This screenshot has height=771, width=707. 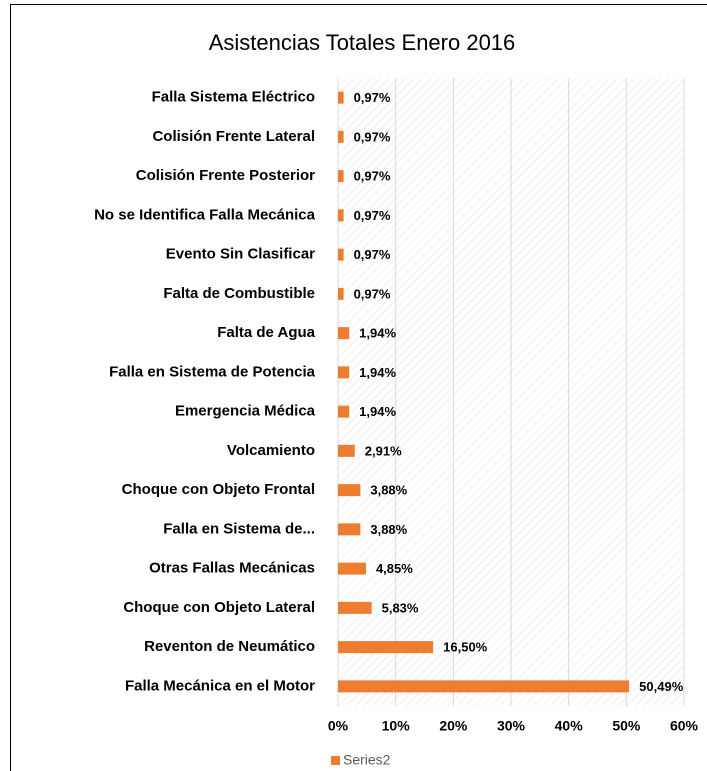 What do you see at coordinates (684, 726) in the screenshot?
I see `x-tick-label: 60%` at bounding box center [684, 726].